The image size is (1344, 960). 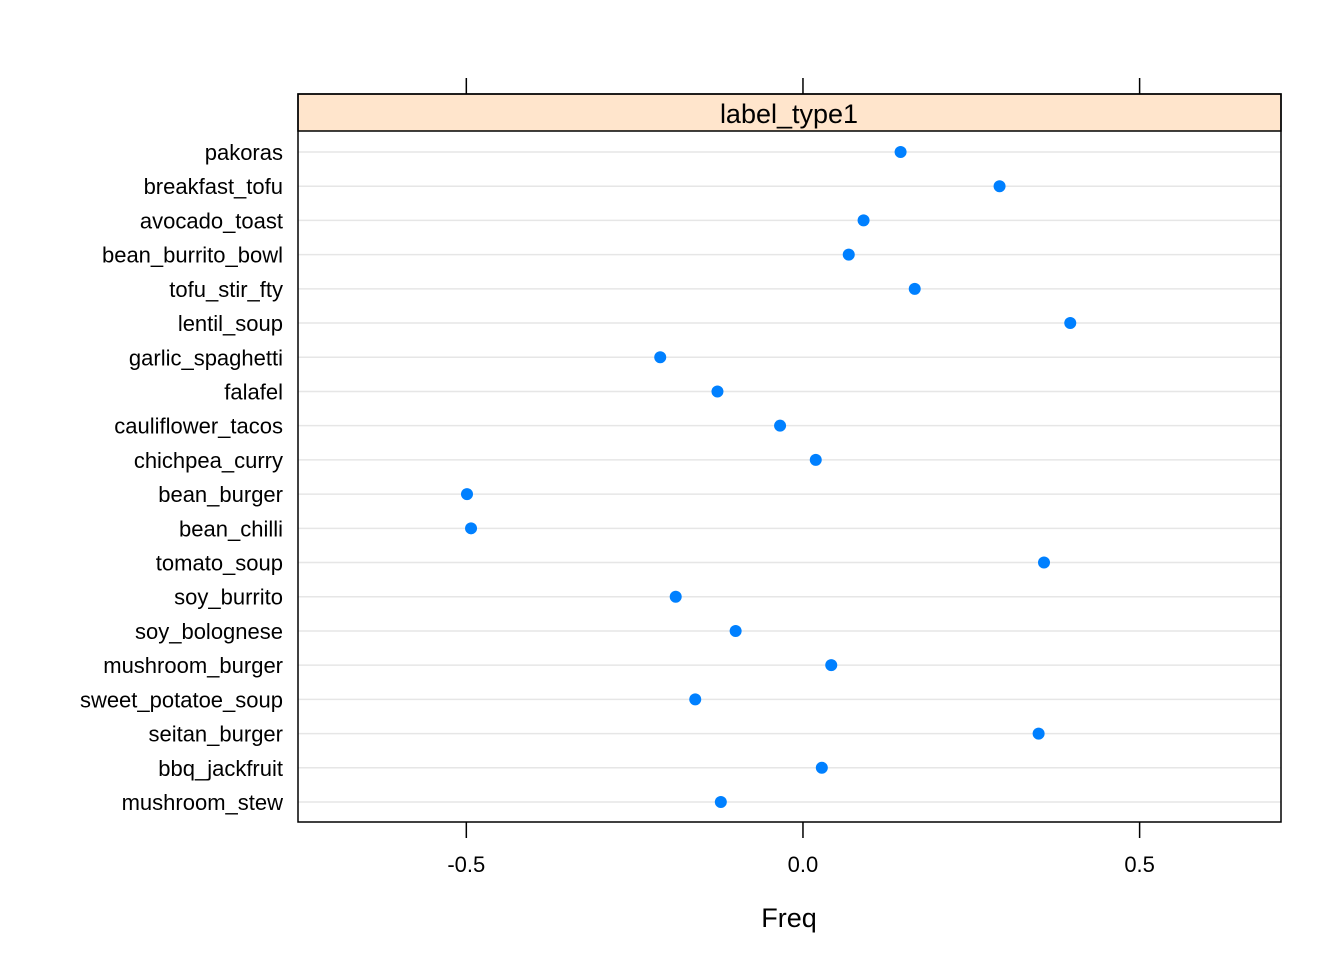 I want to click on category-label: bean_burrito_bowl, so click(x=192, y=255).